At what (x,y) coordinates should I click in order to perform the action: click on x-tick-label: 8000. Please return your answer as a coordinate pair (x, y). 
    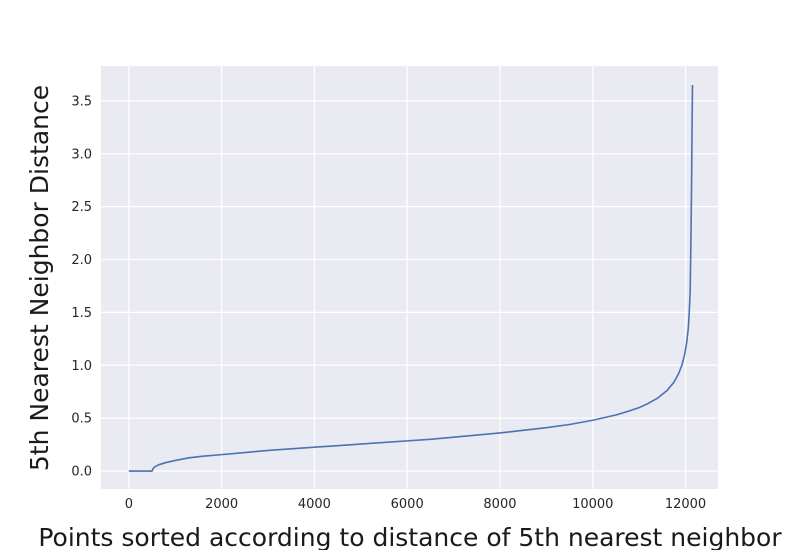
    Looking at the image, I should click on (499, 504).